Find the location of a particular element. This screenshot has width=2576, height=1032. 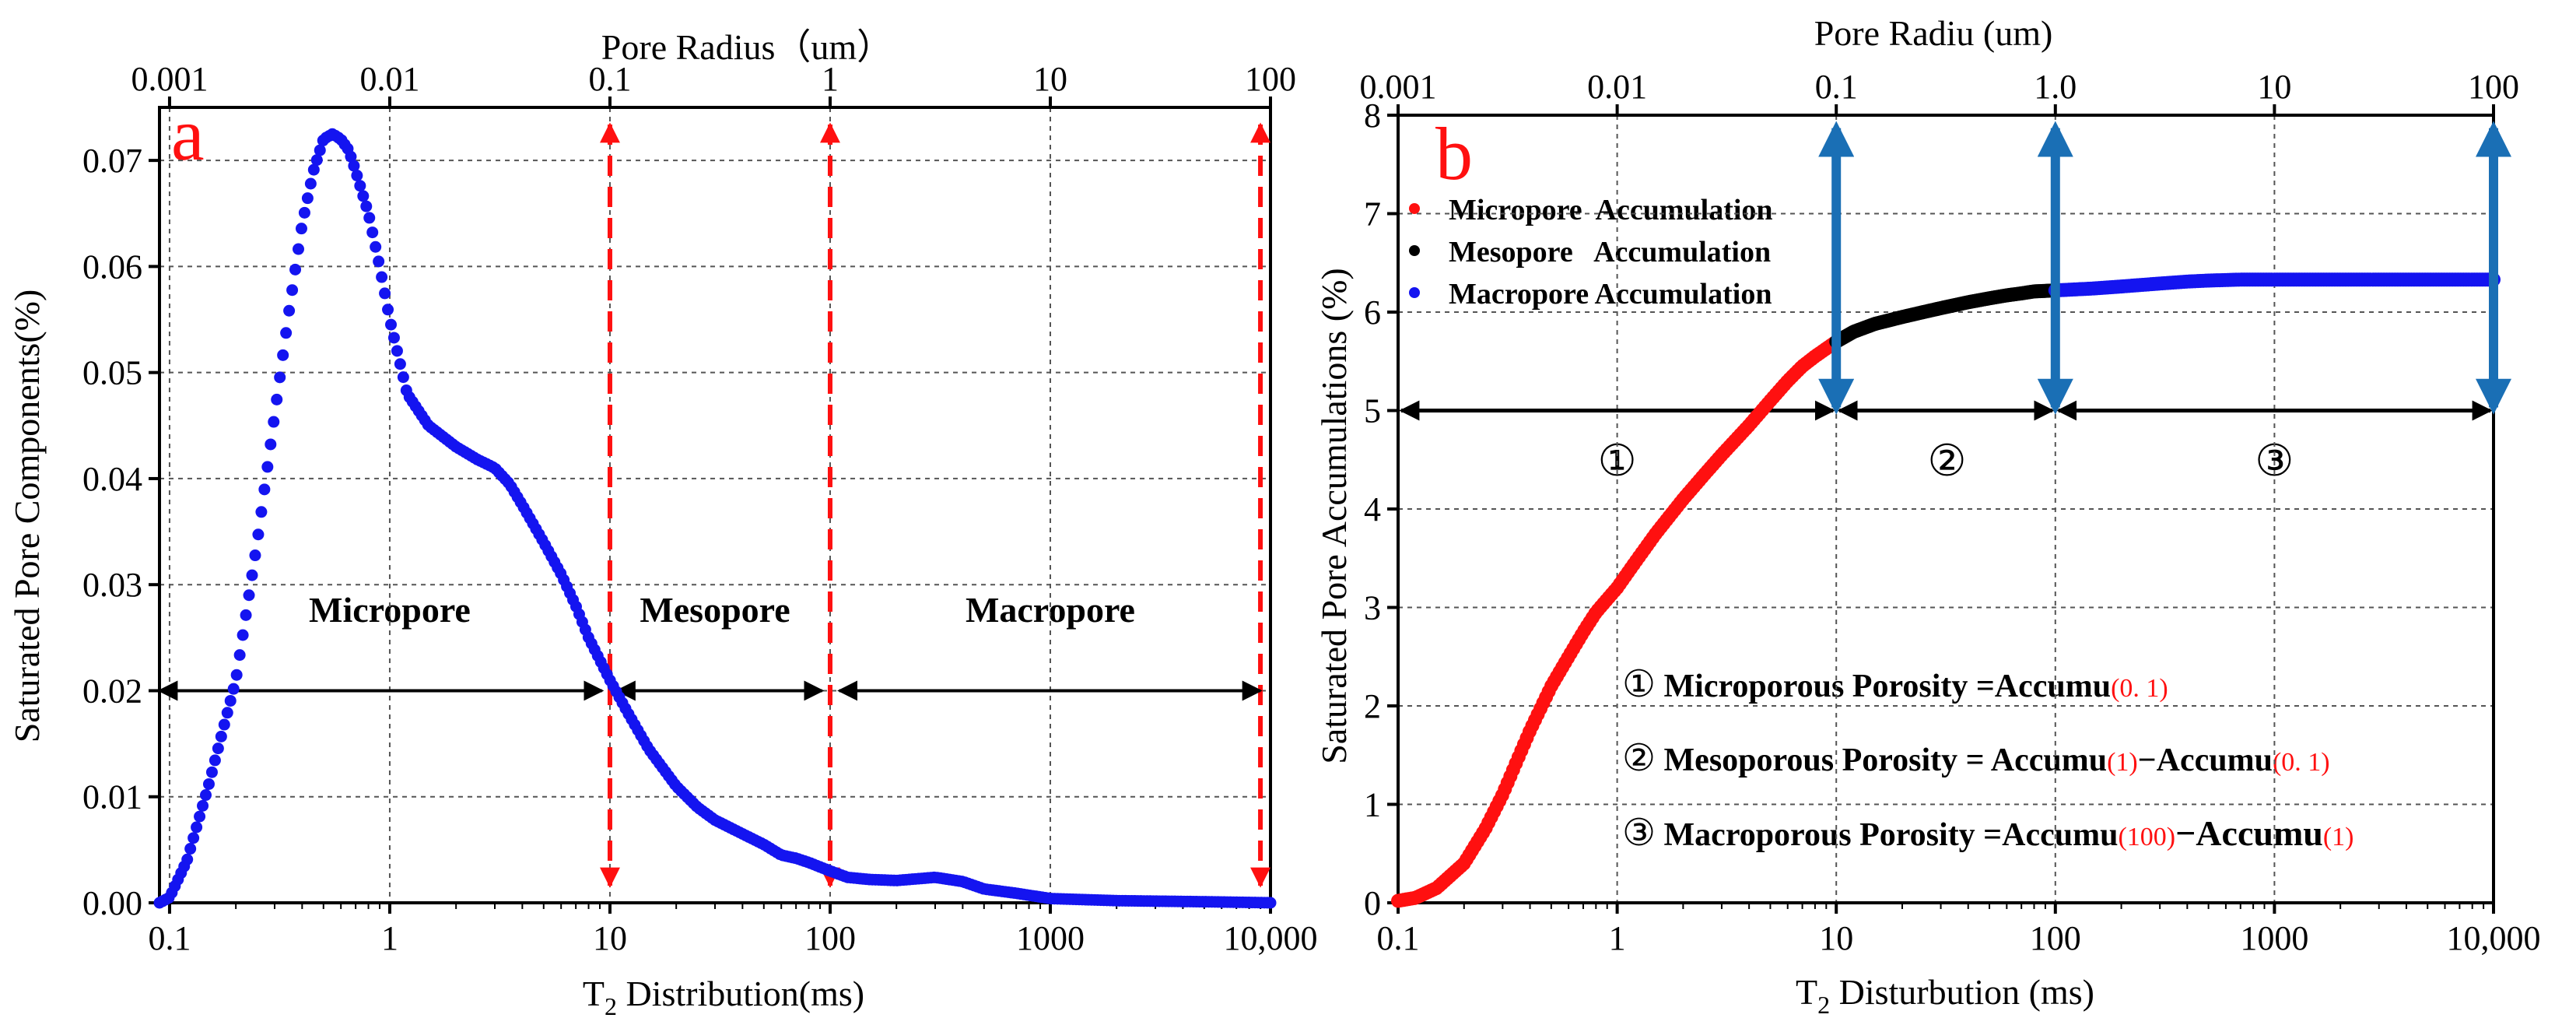

top-tick-label-4: 10 is located at coordinates (1050, 79).